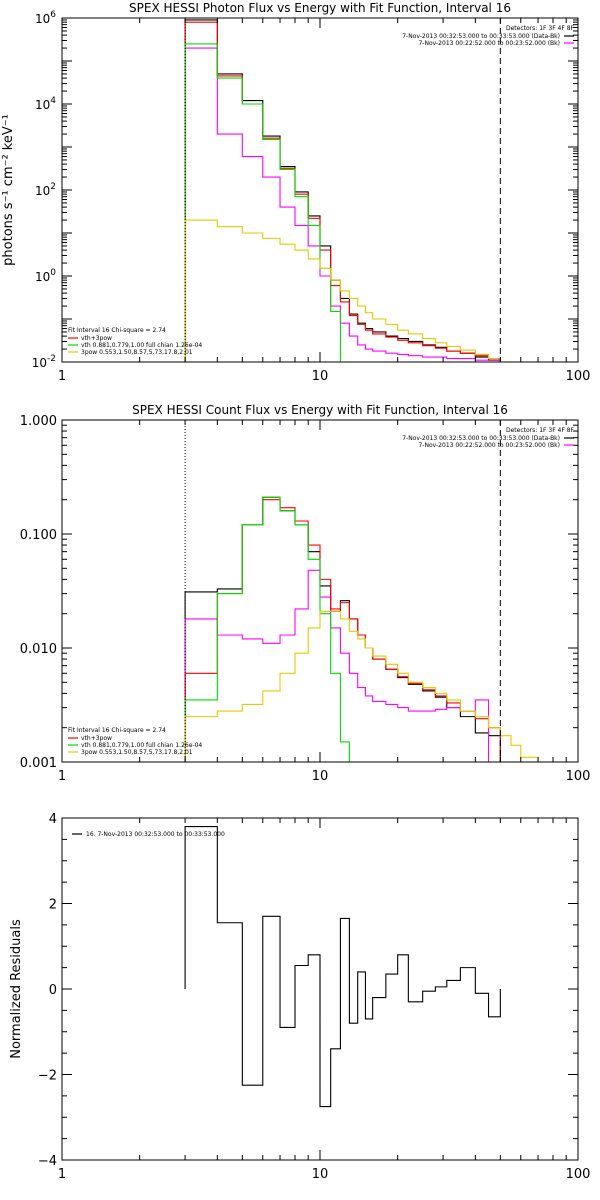 The image size is (600, 1200). What do you see at coordinates (53, 990) in the screenshot?
I see `y-tick-label: 0` at bounding box center [53, 990].